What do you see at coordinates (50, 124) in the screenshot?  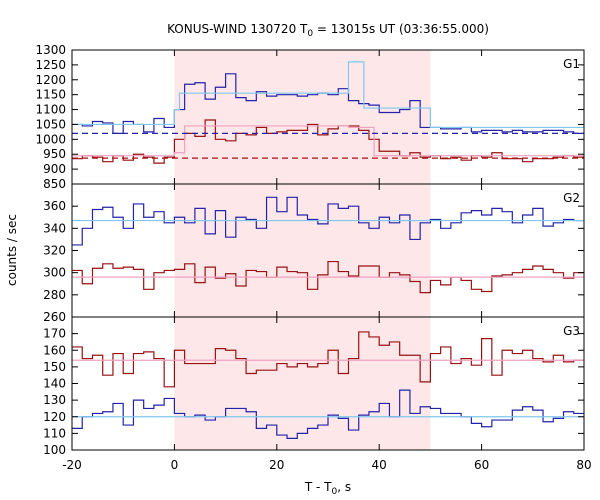 I see `y-tick-label: 1050` at bounding box center [50, 124].